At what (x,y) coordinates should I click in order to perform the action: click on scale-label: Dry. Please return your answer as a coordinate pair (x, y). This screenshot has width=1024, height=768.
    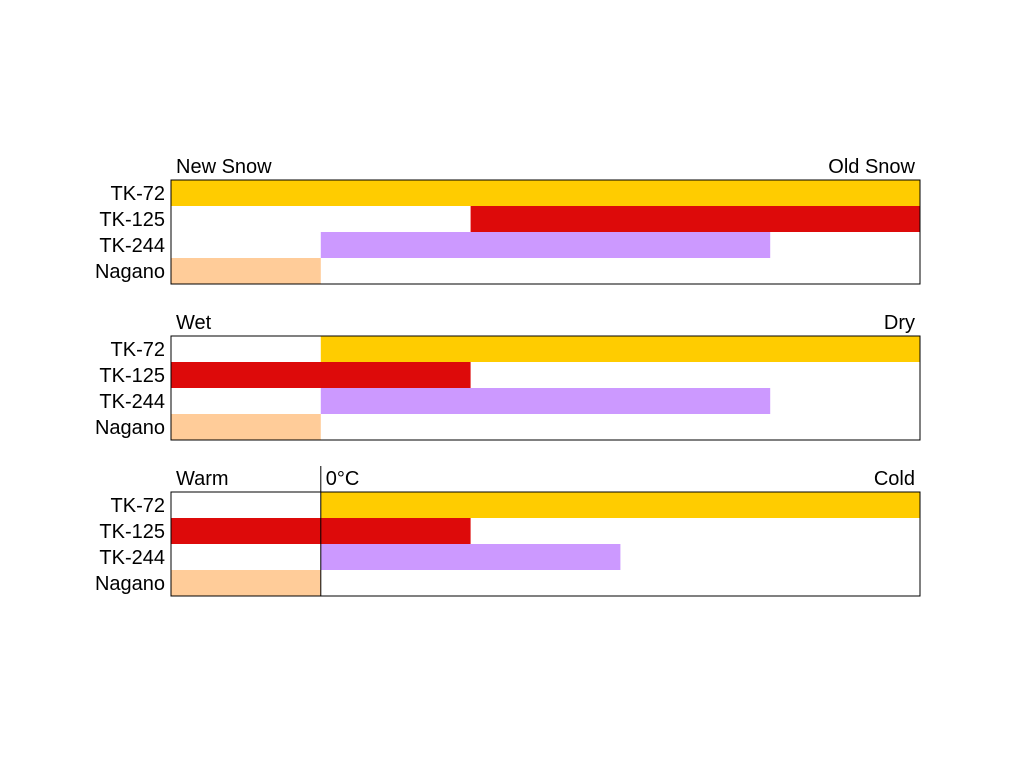
    Looking at the image, I should click on (899, 323).